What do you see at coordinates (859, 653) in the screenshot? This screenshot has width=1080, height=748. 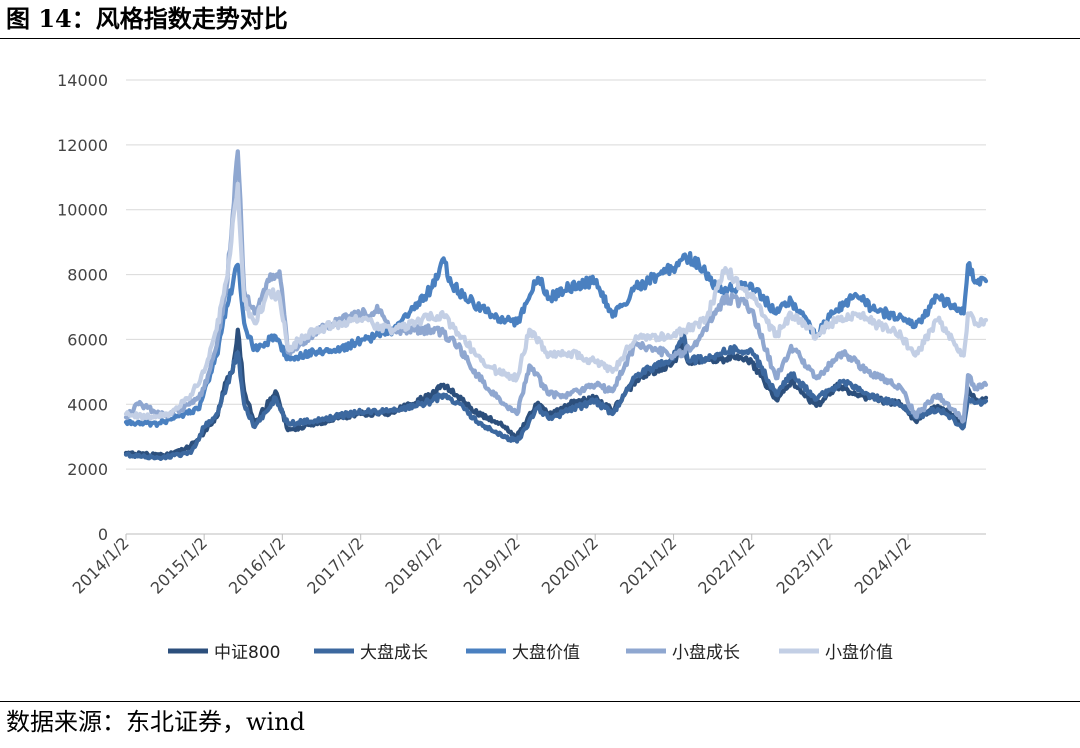 I see `legend-label-4: 小盘价值` at bounding box center [859, 653].